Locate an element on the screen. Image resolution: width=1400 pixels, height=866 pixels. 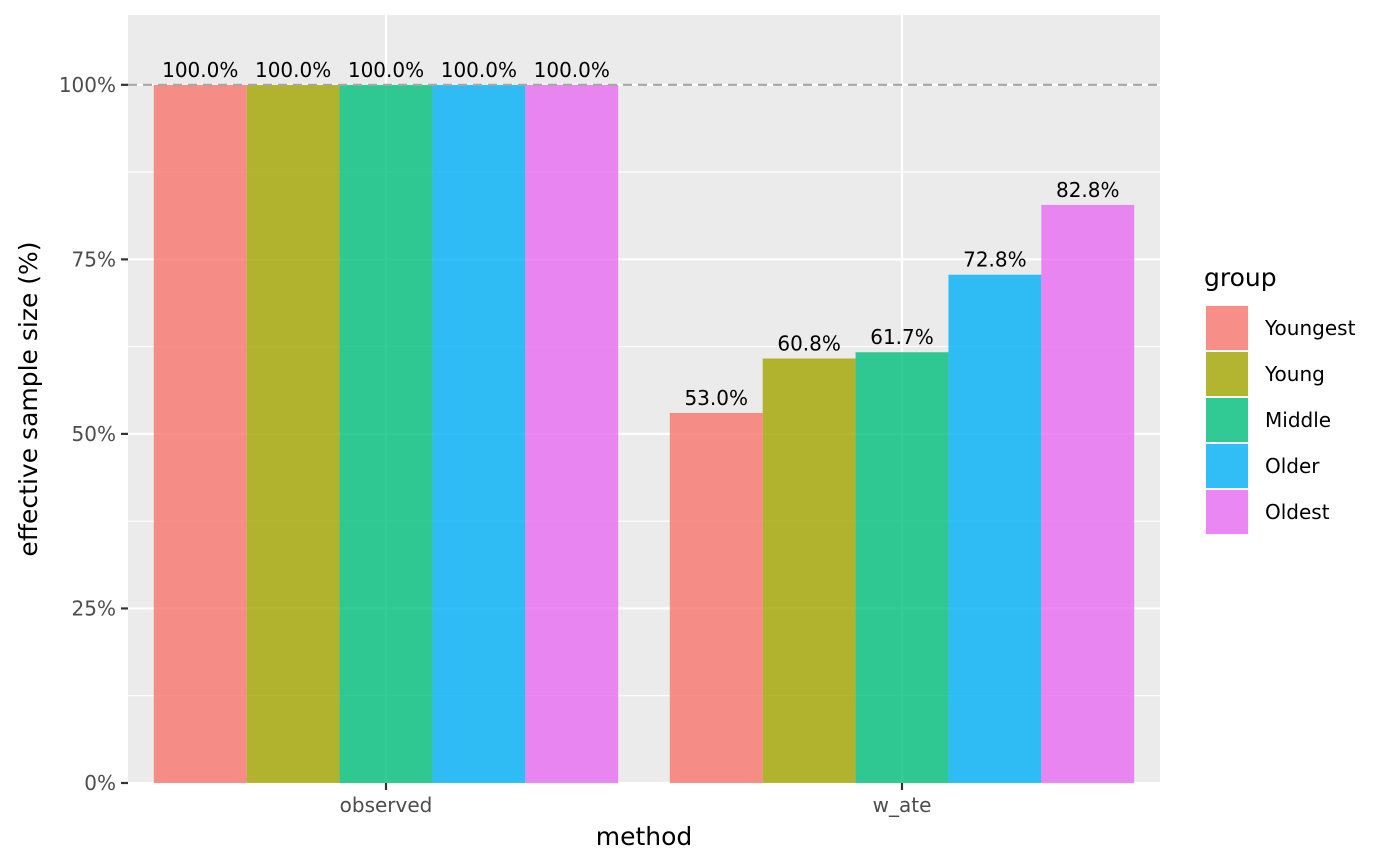
x-axis-title: method is located at coordinates (644, 836).